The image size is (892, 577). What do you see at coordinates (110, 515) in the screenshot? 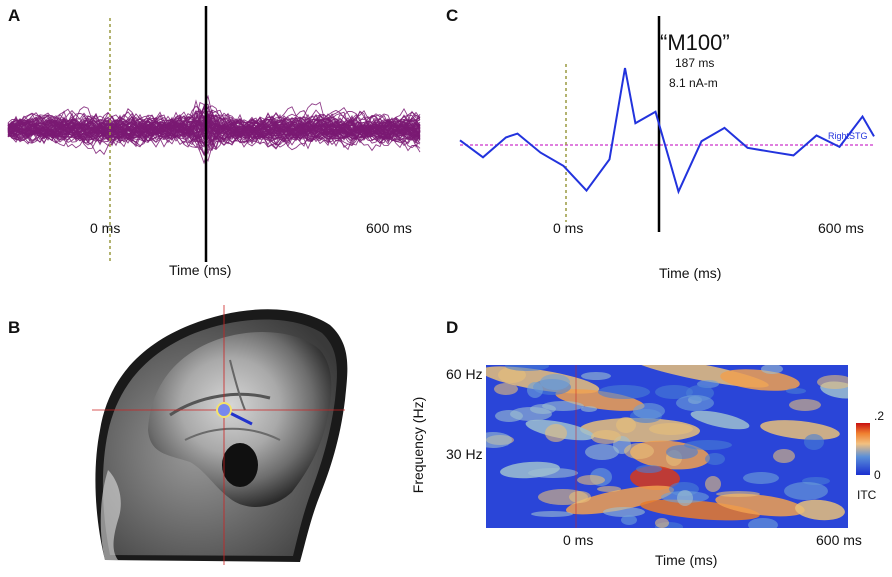
I see `face-profile` at bounding box center [110, 515].